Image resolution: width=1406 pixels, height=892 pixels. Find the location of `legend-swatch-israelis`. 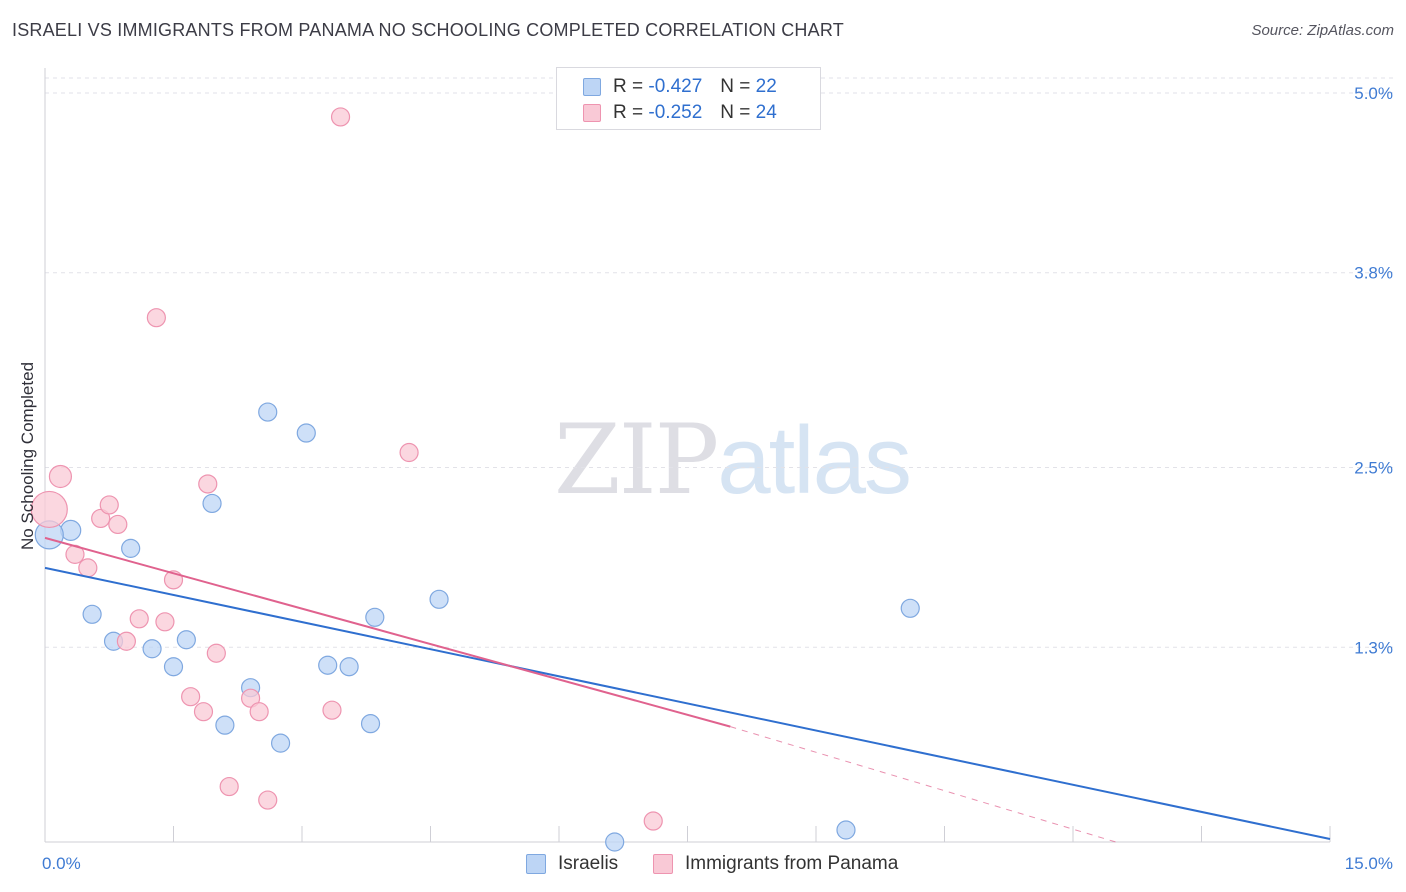

legend-swatch-israelis is located at coordinates (592, 87).